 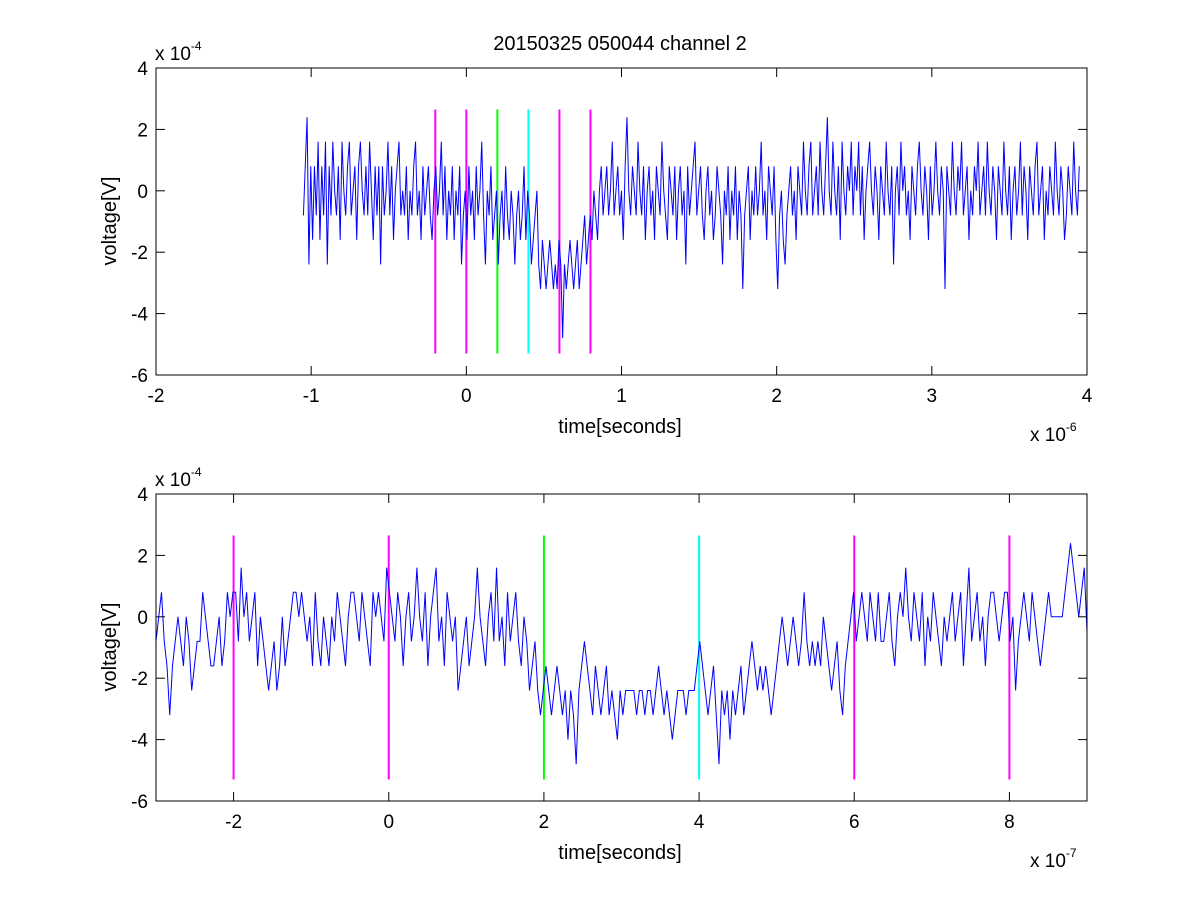 I want to click on top-xtick-label-2: 0, so click(x=466, y=396).